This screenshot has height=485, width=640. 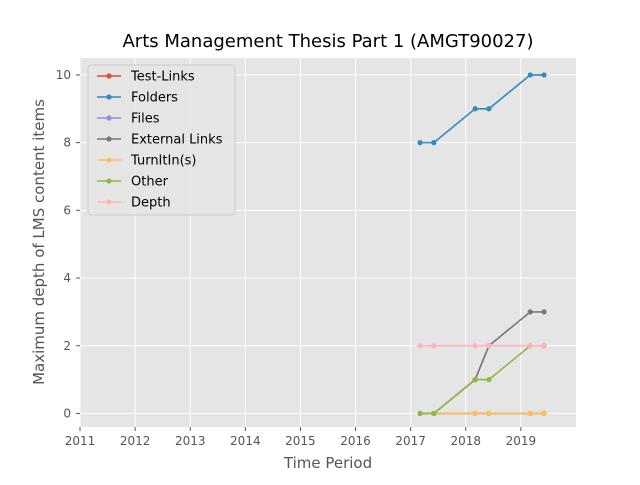 I want to click on y-axis-label: Maximum depth of LMS content items, so click(x=39, y=242).